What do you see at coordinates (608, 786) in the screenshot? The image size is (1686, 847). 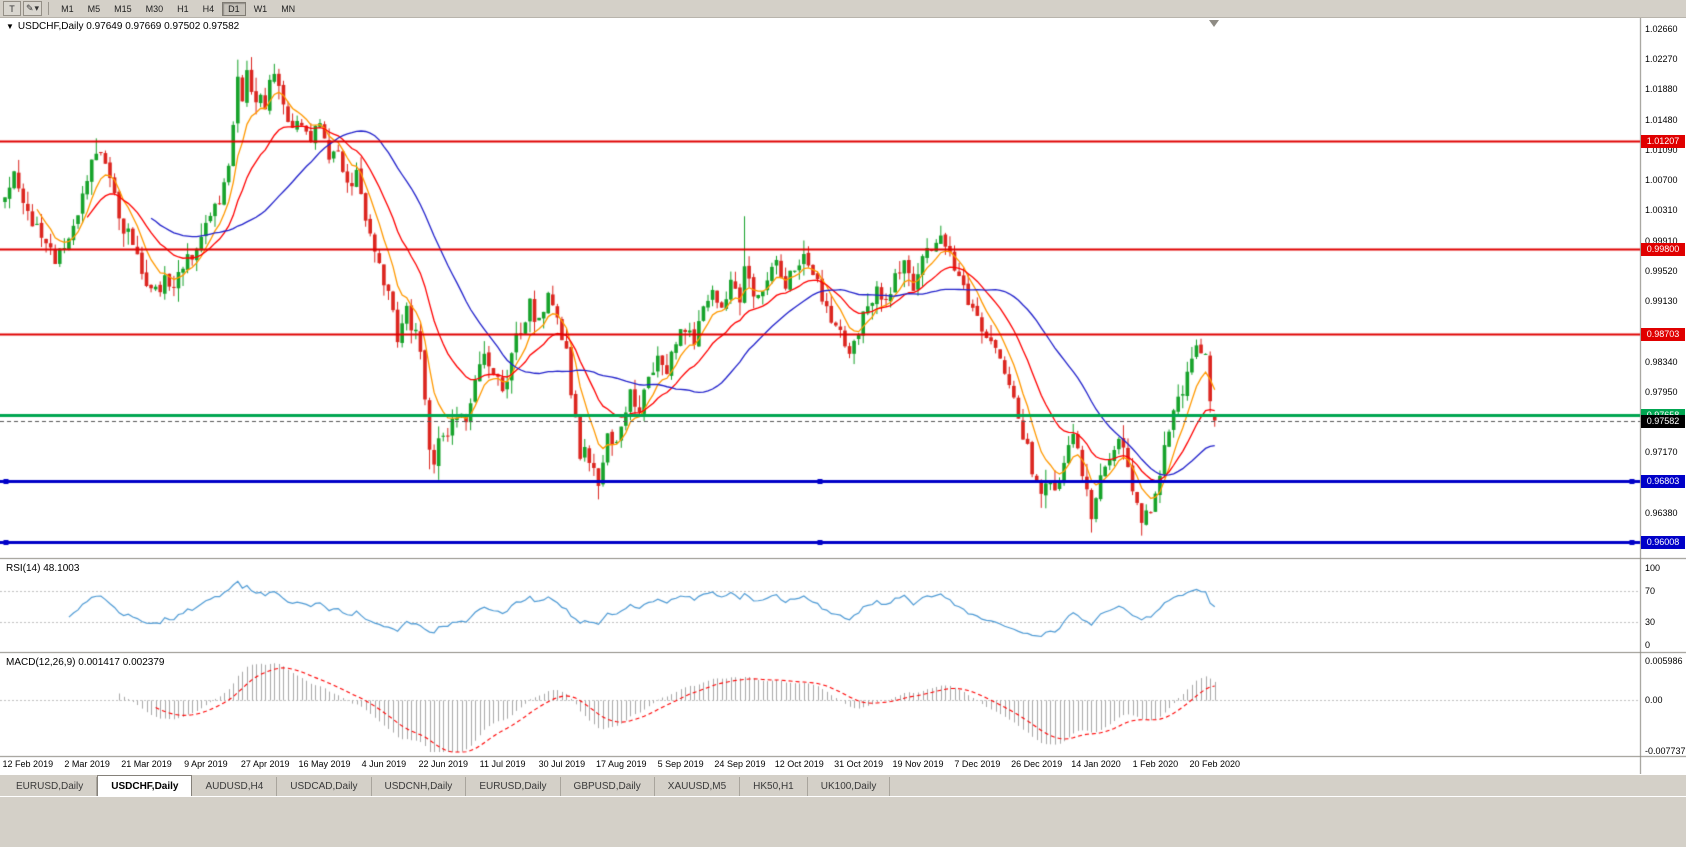 I see `chart-tab-6: GBPUSD,Daily` at bounding box center [608, 786].